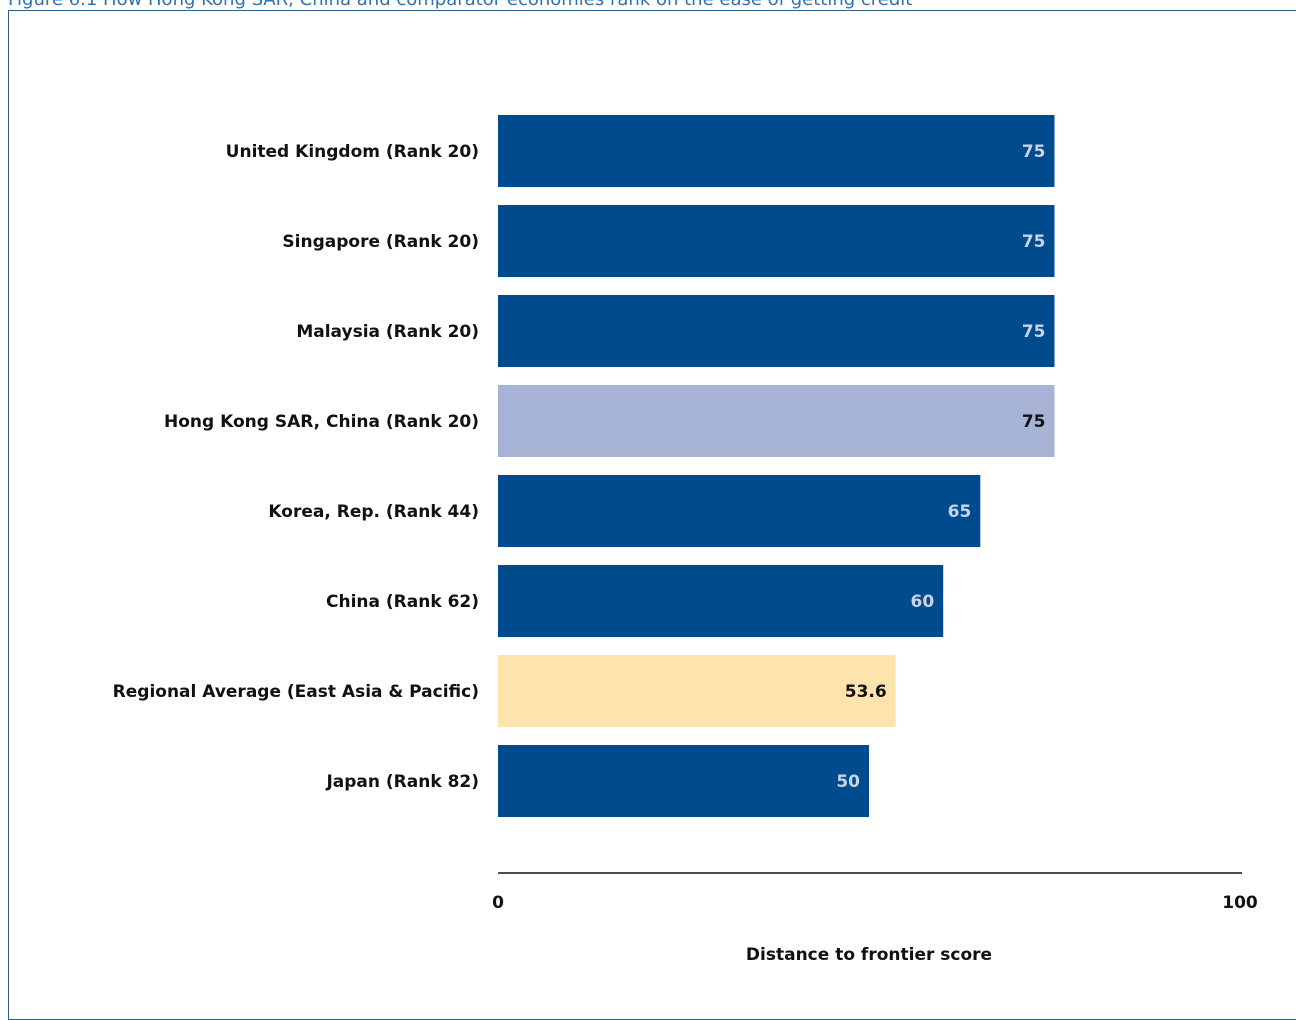 The image size is (1296, 1020). What do you see at coordinates (296, 692) in the screenshot?
I see `category-label-6: Regional Average (East Asia & Pacific)` at bounding box center [296, 692].